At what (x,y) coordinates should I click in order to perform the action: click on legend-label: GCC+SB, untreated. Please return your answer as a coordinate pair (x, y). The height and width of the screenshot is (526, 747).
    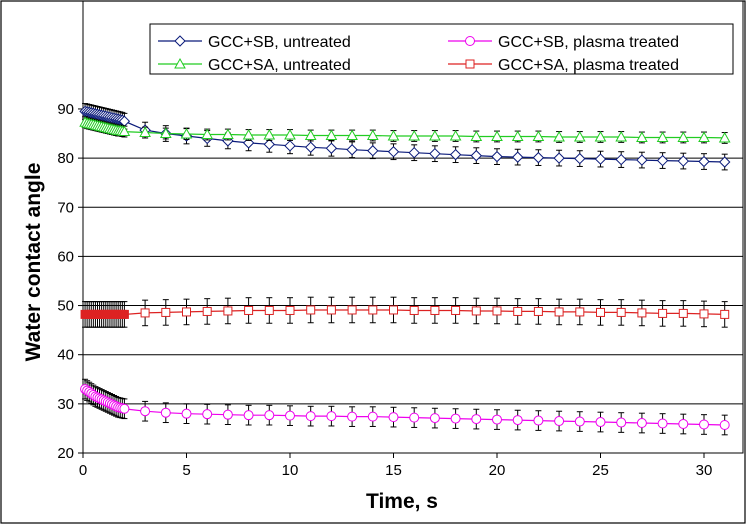
    Looking at the image, I should click on (279, 42).